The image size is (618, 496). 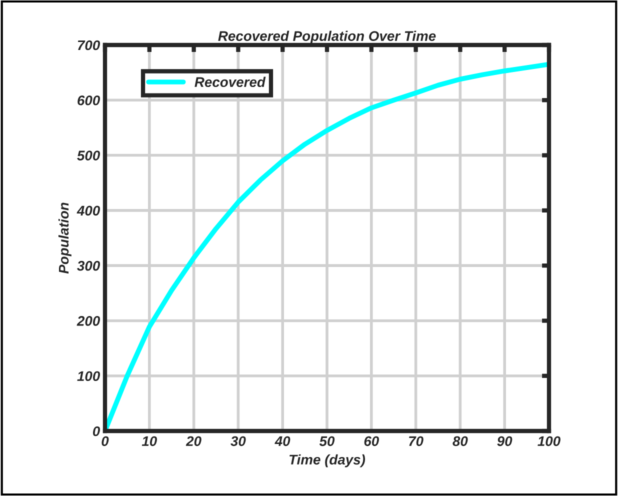 I want to click on legend-label: Recovered, so click(x=230, y=82).